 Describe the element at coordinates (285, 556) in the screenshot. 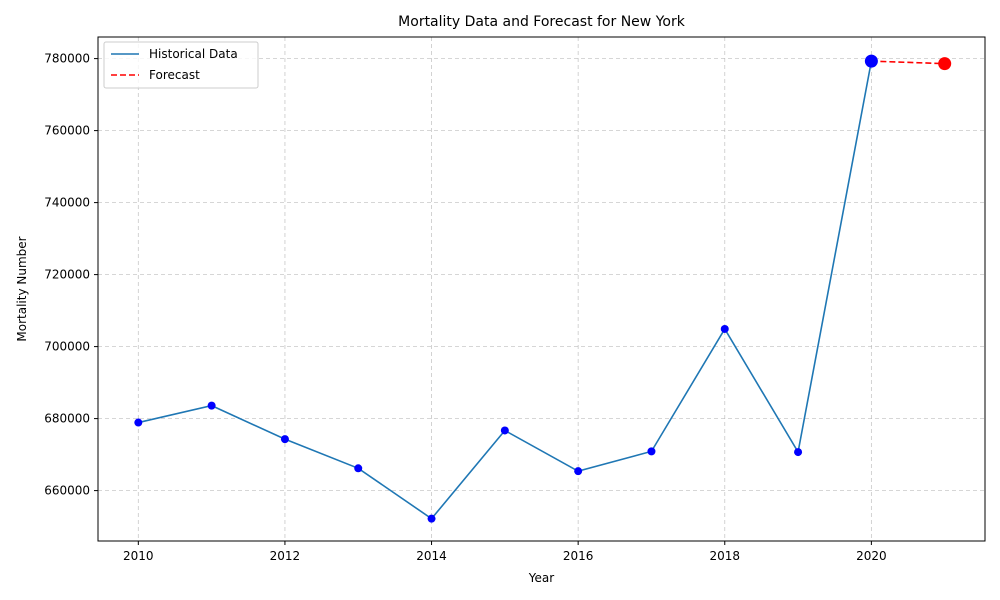

I see `x-tick-label: 2012` at that location.